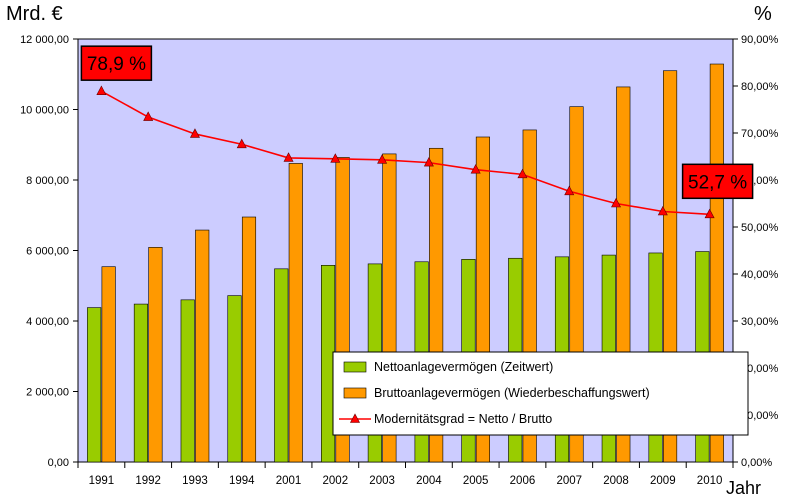 This screenshot has width=802, height=503. Describe the element at coordinates (355, 418) in the screenshot. I see `legend-swatch-marker` at that location.